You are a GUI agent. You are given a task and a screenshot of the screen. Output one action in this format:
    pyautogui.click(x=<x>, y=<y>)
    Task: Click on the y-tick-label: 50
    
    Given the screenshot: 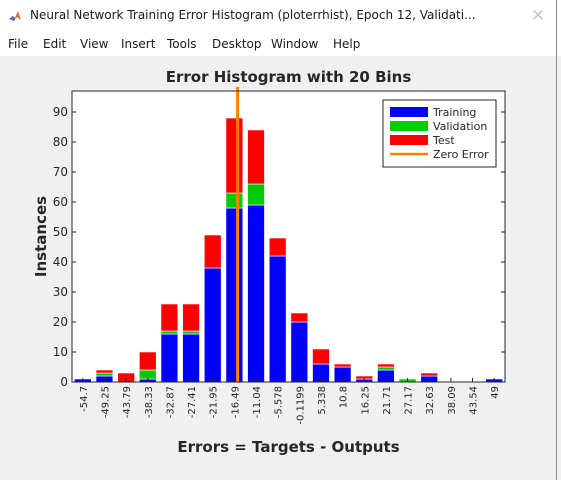 What is the action you would take?
    pyautogui.click(x=60, y=232)
    